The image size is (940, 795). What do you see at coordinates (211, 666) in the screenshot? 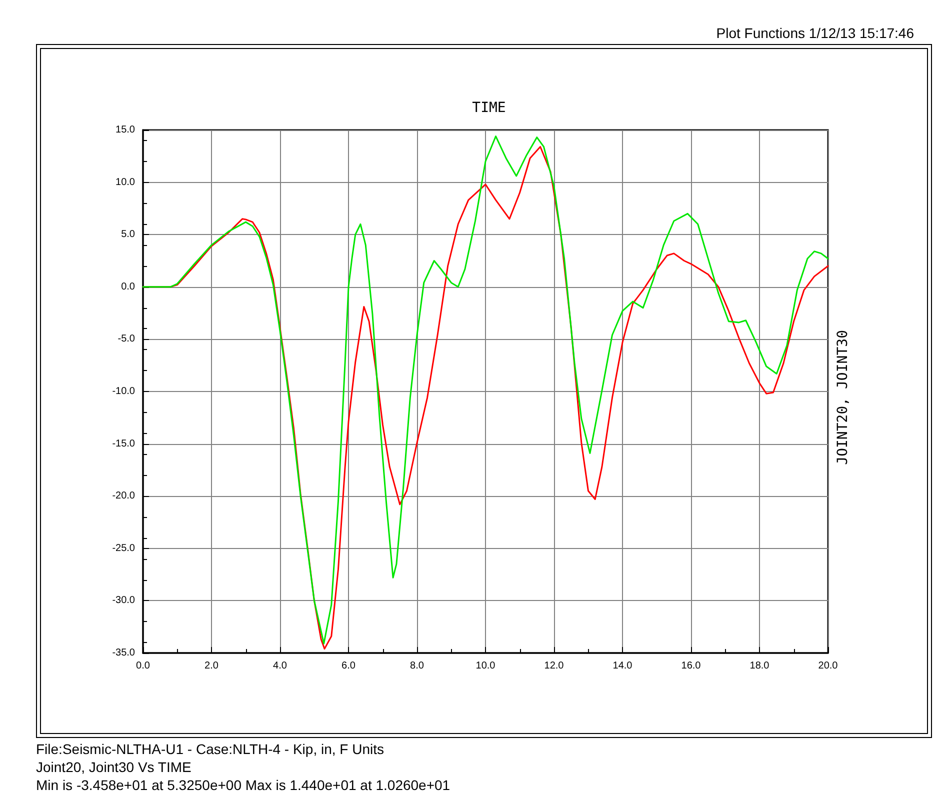
I see `x-tick-label: 2.0` at bounding box center [211, 666].